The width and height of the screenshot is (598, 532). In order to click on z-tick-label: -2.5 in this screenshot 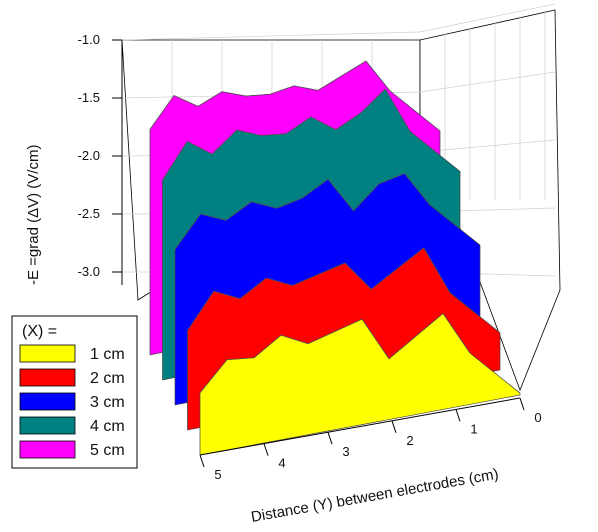, I will do `click(89, 213)`.